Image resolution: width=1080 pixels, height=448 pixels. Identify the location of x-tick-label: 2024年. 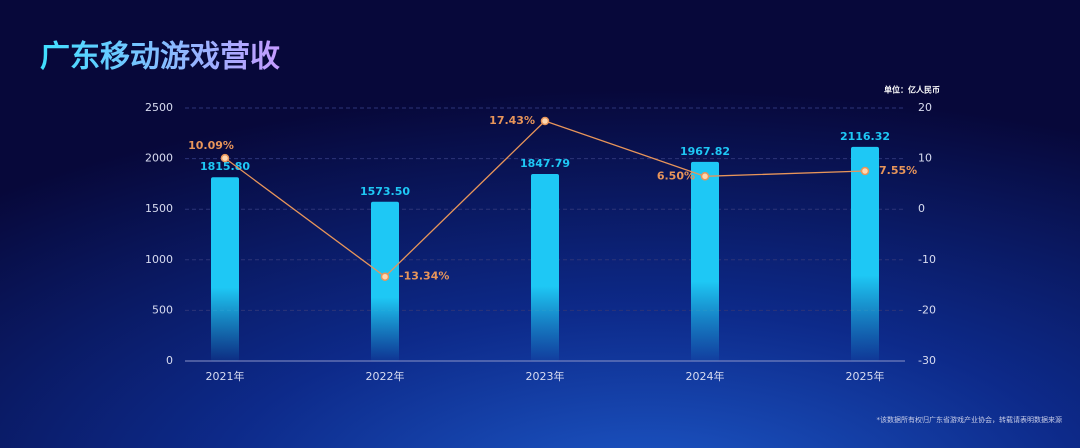
(705, 376).